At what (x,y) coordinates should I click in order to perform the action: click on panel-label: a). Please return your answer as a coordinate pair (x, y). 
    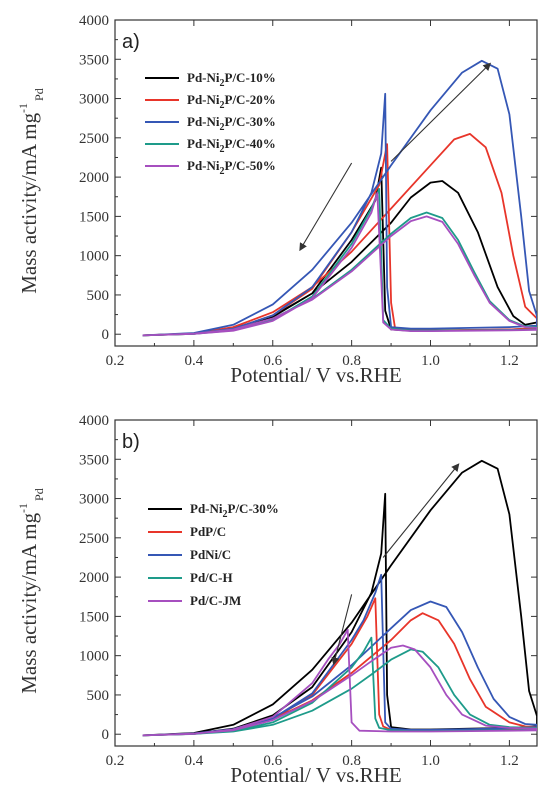
    Looking at the image, I should click on (131, 42).